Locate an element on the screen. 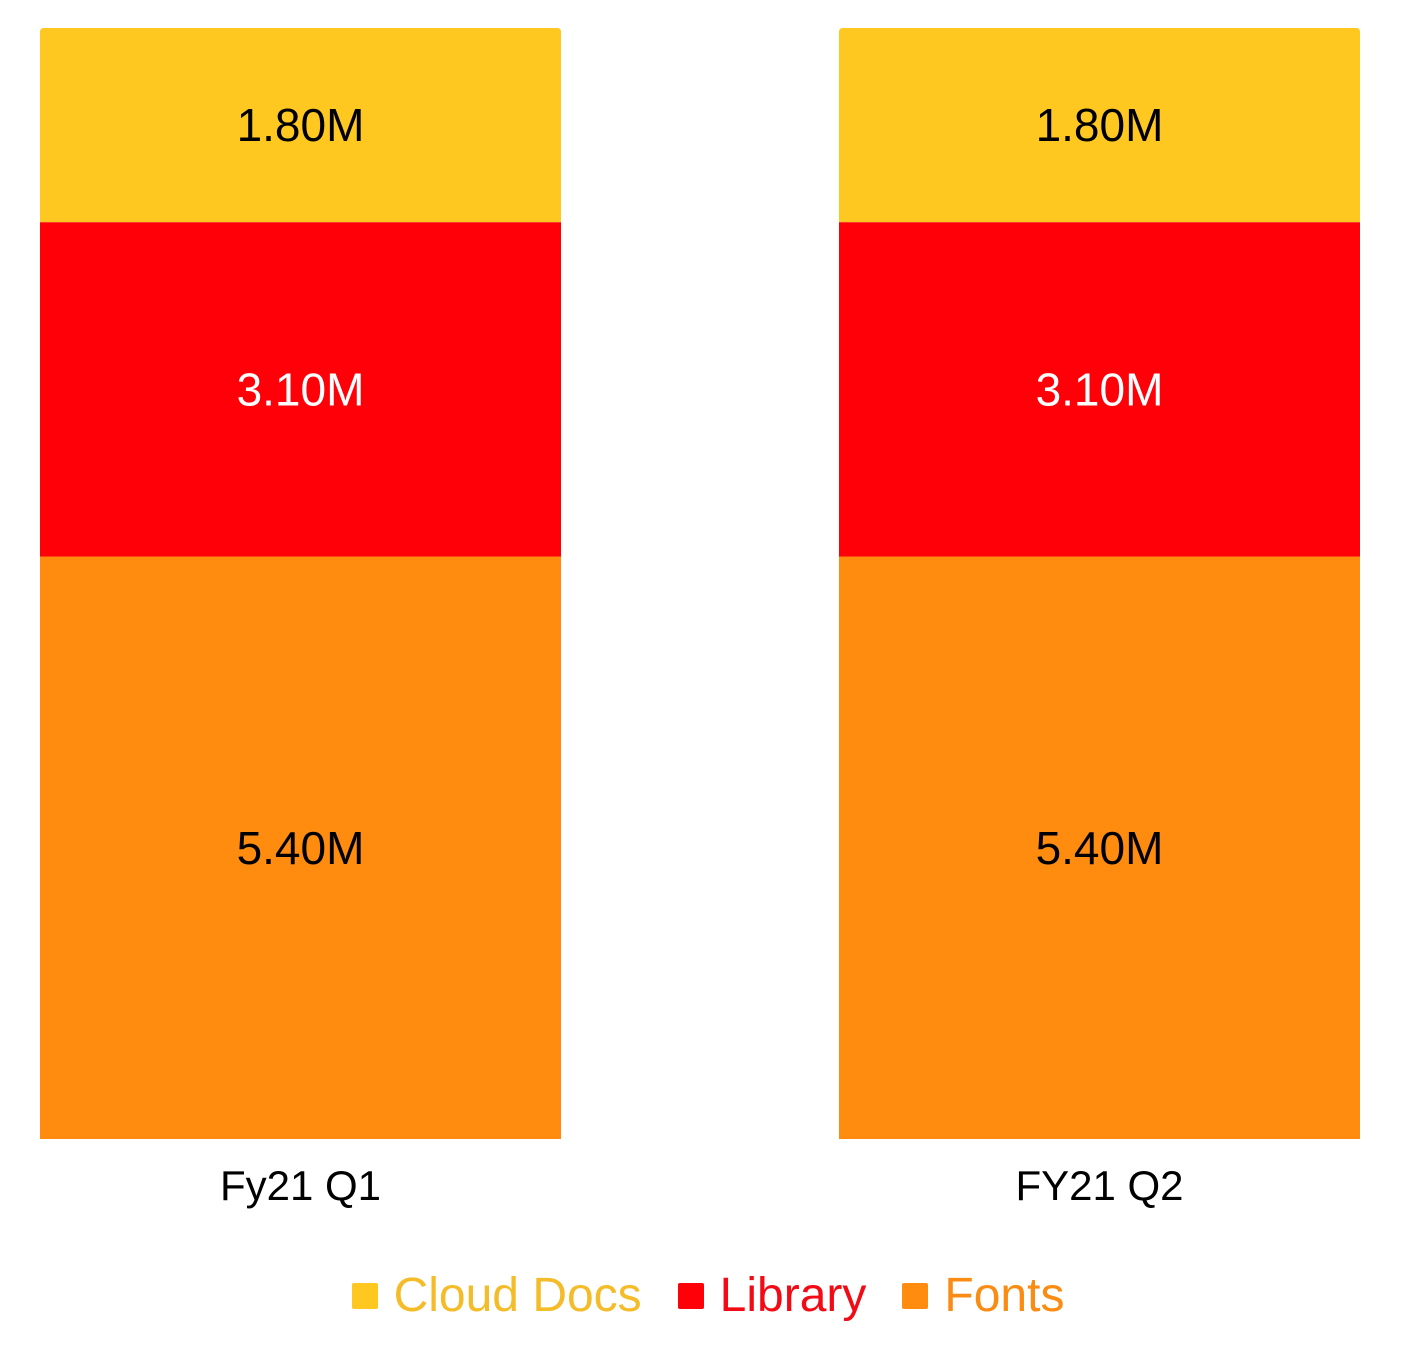  bar-segment-library-fy21-q1 is located at coordinates (300, 389).